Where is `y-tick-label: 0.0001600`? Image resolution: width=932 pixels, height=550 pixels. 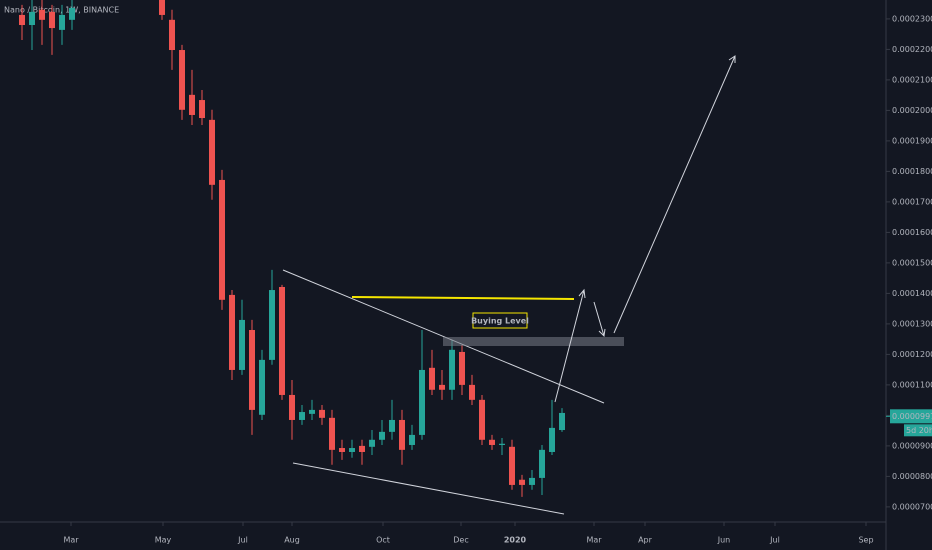
y-tick-label: 0.0001600 is located at coordinates (912, 232).